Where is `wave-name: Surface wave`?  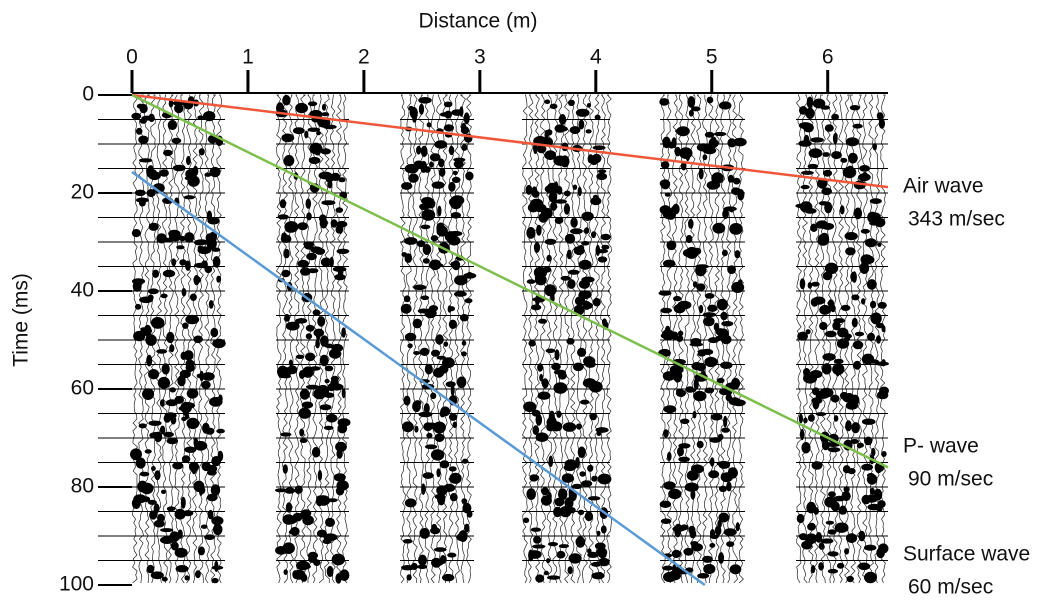
wave-name: Surface wave is located at coordinates (966, 554).